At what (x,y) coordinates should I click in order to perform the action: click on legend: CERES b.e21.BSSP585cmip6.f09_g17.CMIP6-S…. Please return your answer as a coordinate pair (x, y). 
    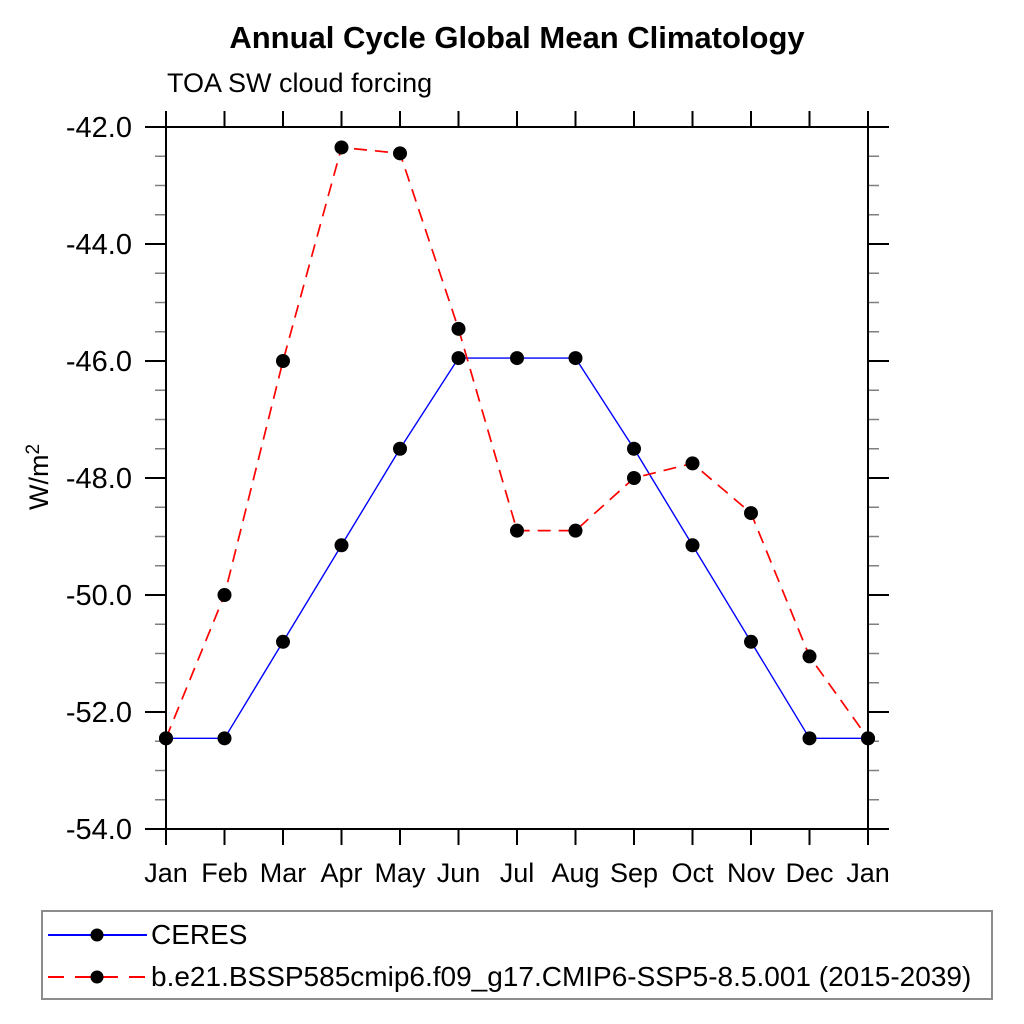
    Looking at the image, I should click on (517, 955).